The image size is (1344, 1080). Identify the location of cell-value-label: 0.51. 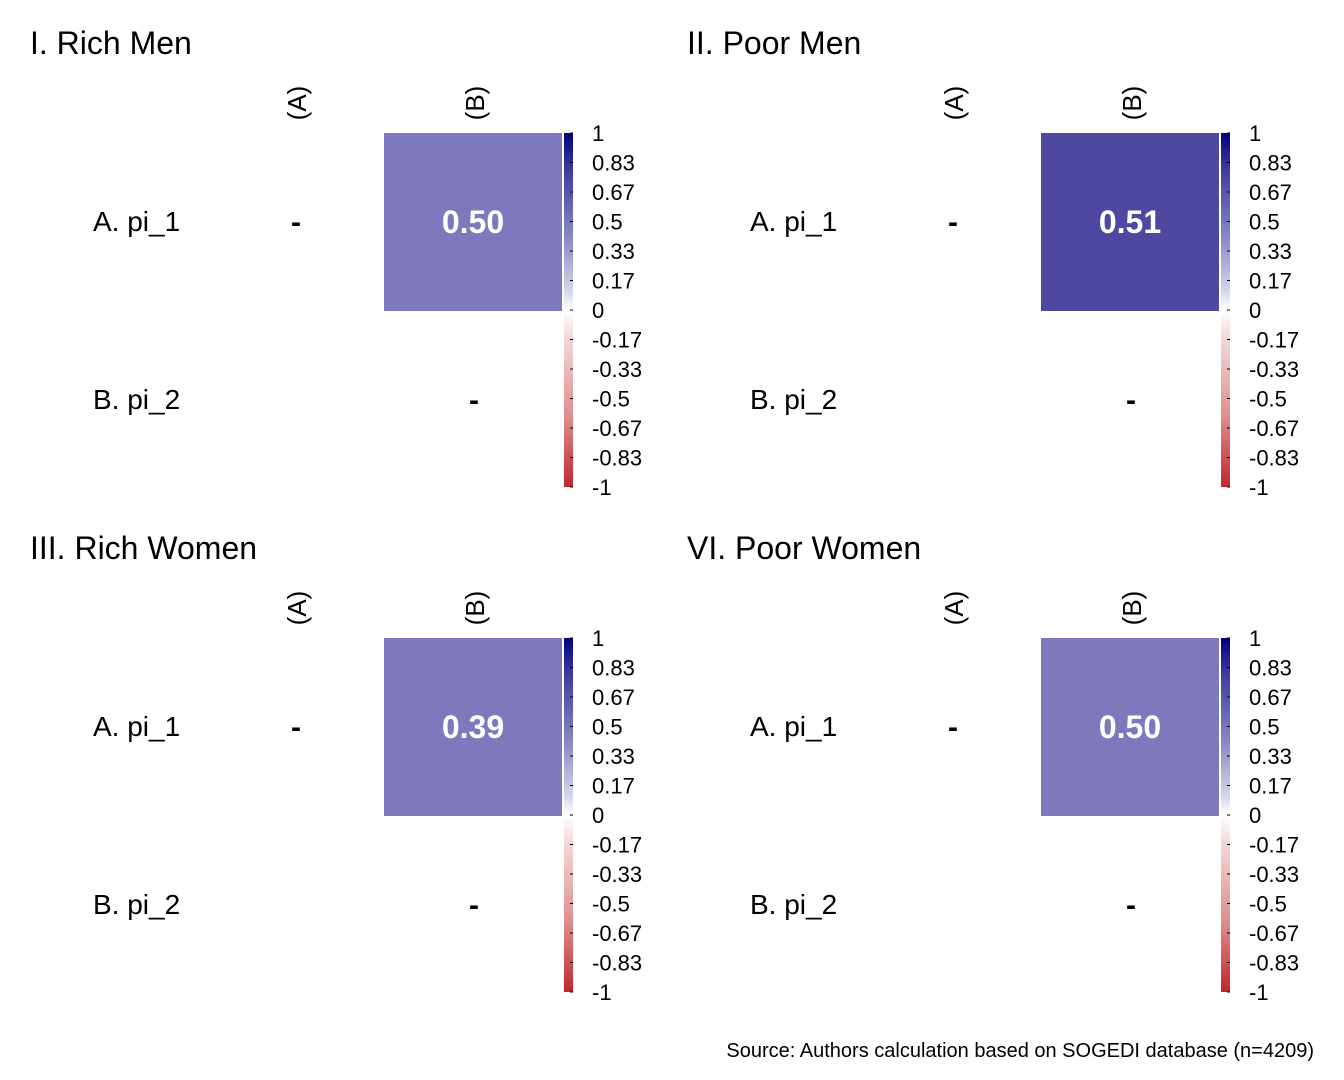
(1130, 222).